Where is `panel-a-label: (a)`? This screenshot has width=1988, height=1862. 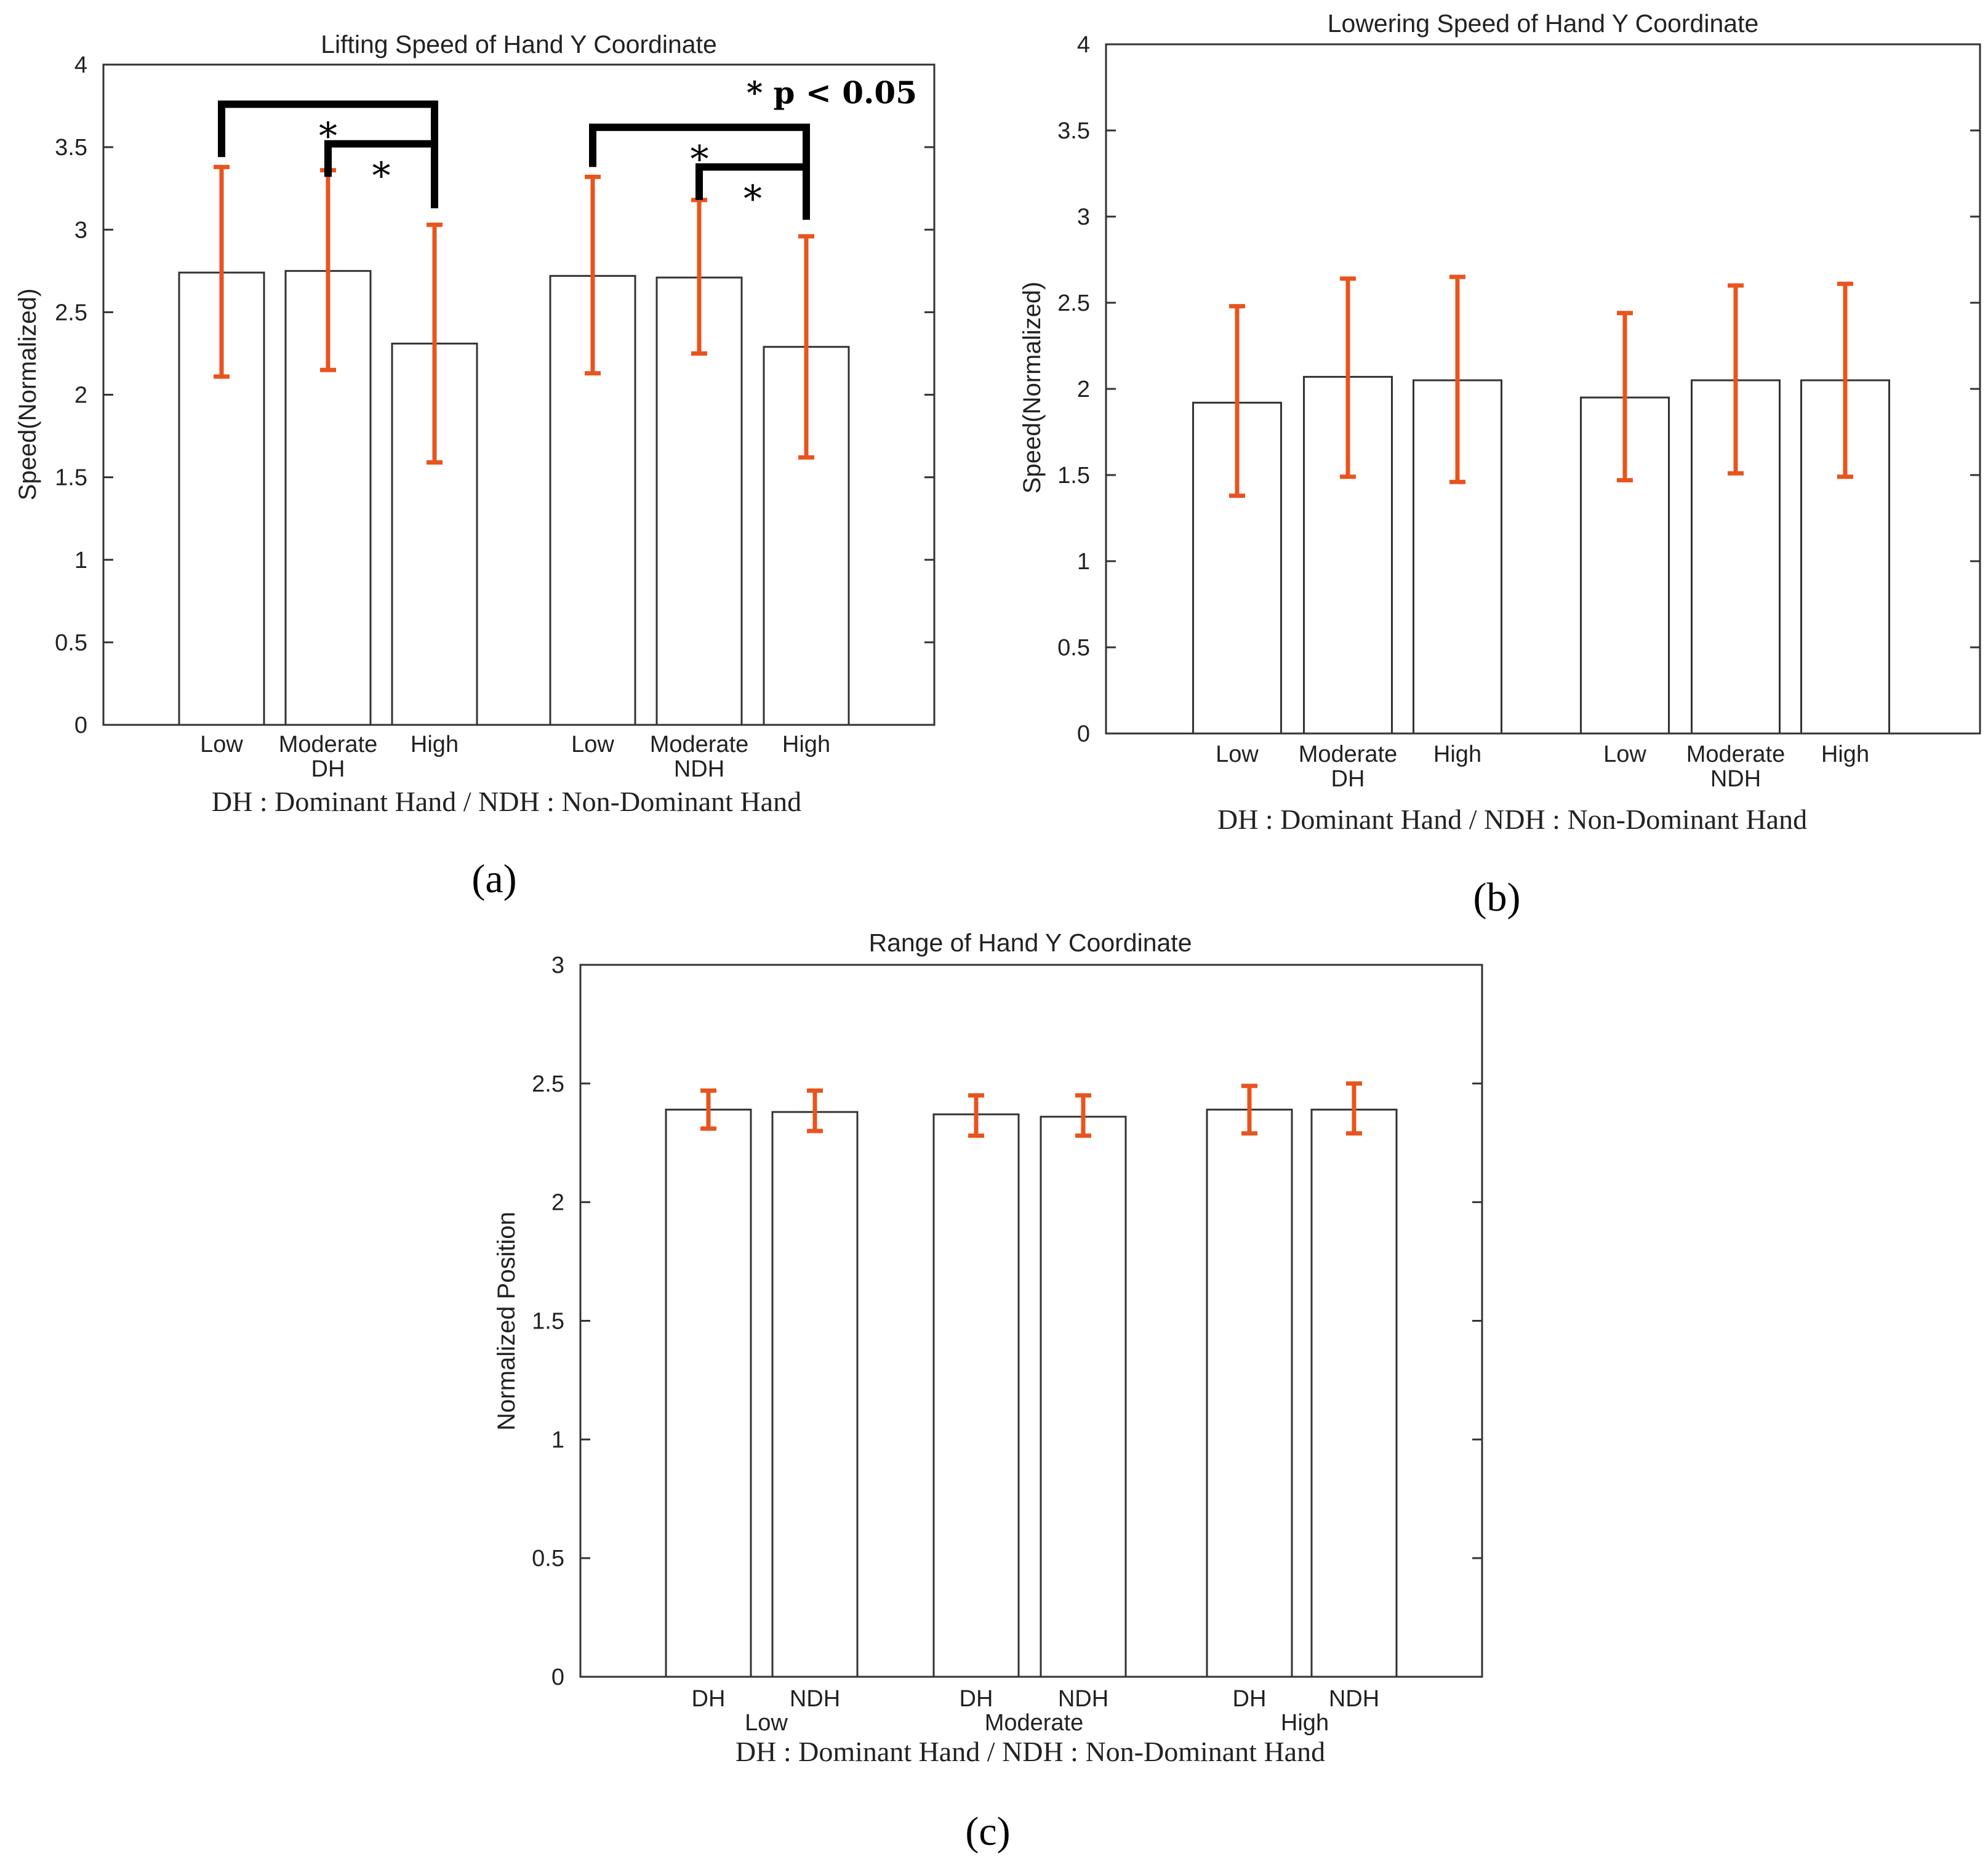
panel-a-label: (a) is located at coordinates (493, 879).